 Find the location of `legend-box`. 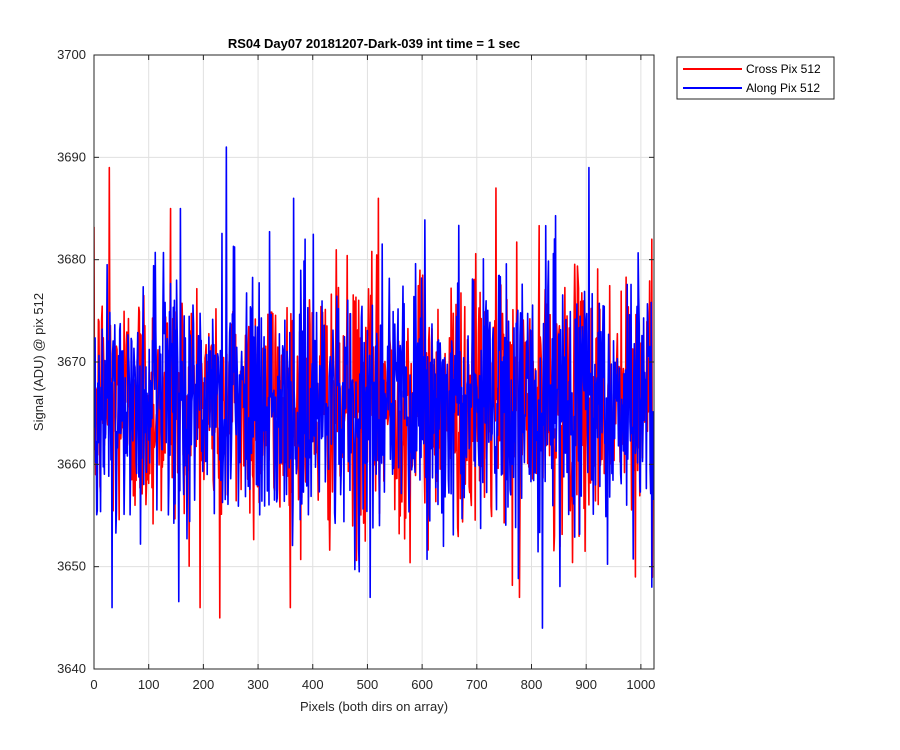

legend-box is located at coordinates (755, 78).